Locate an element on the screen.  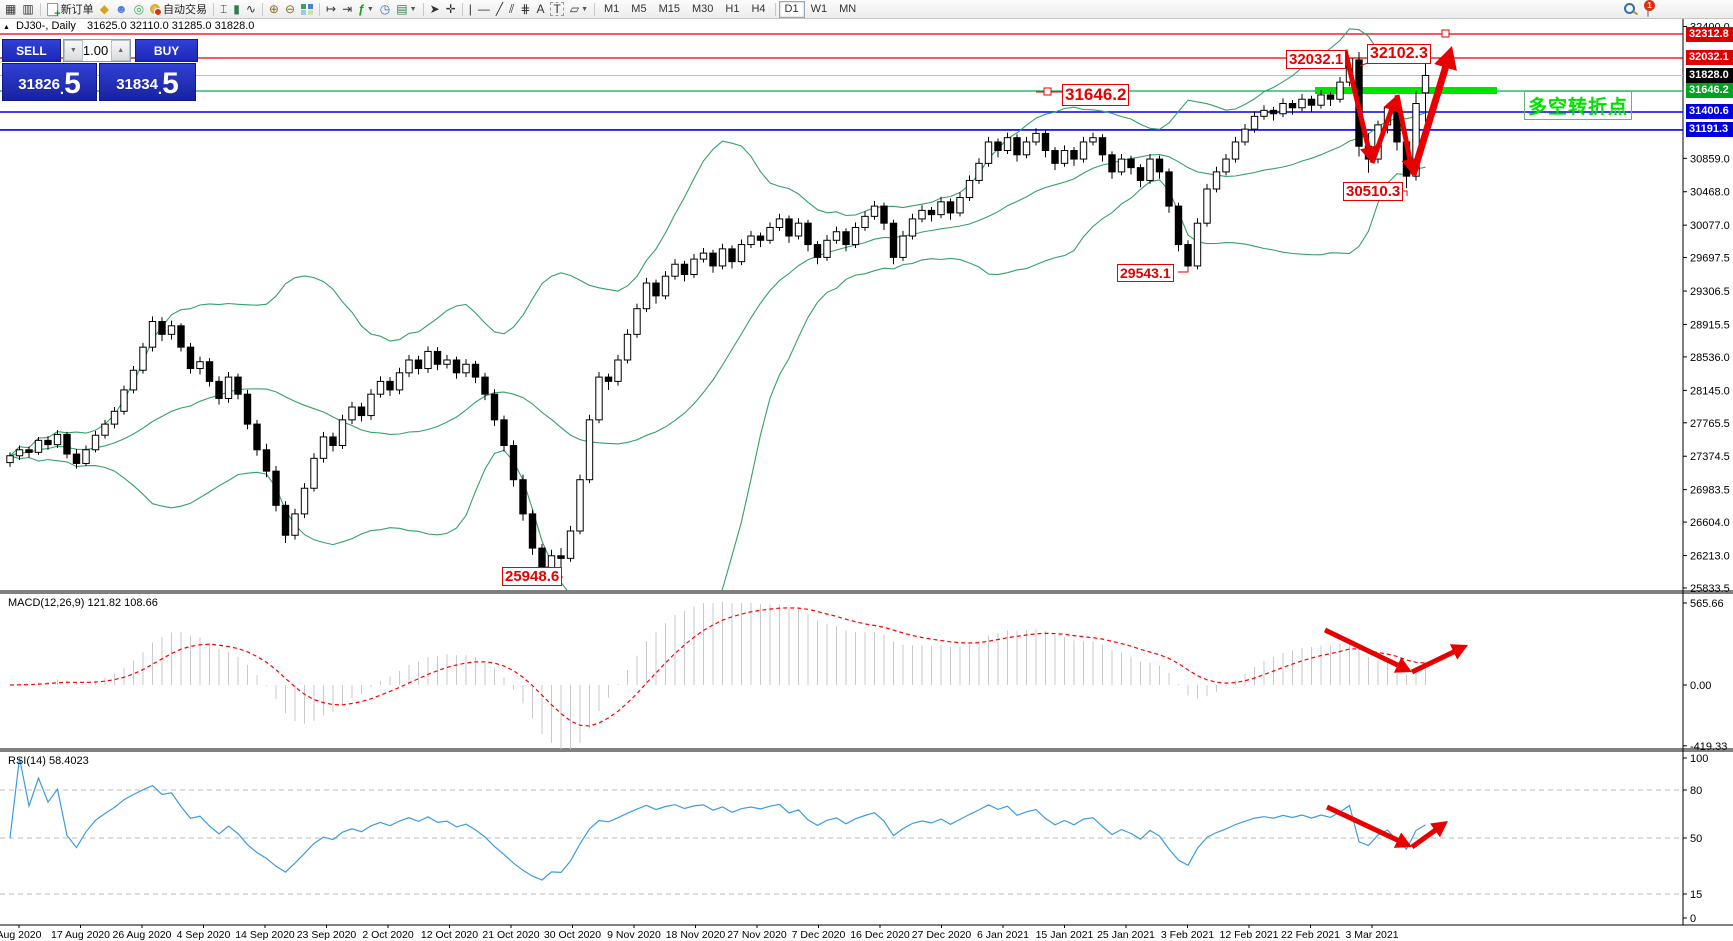
price-annotation-32032.1: 32032.1 is located at coordinates (1316, 59).